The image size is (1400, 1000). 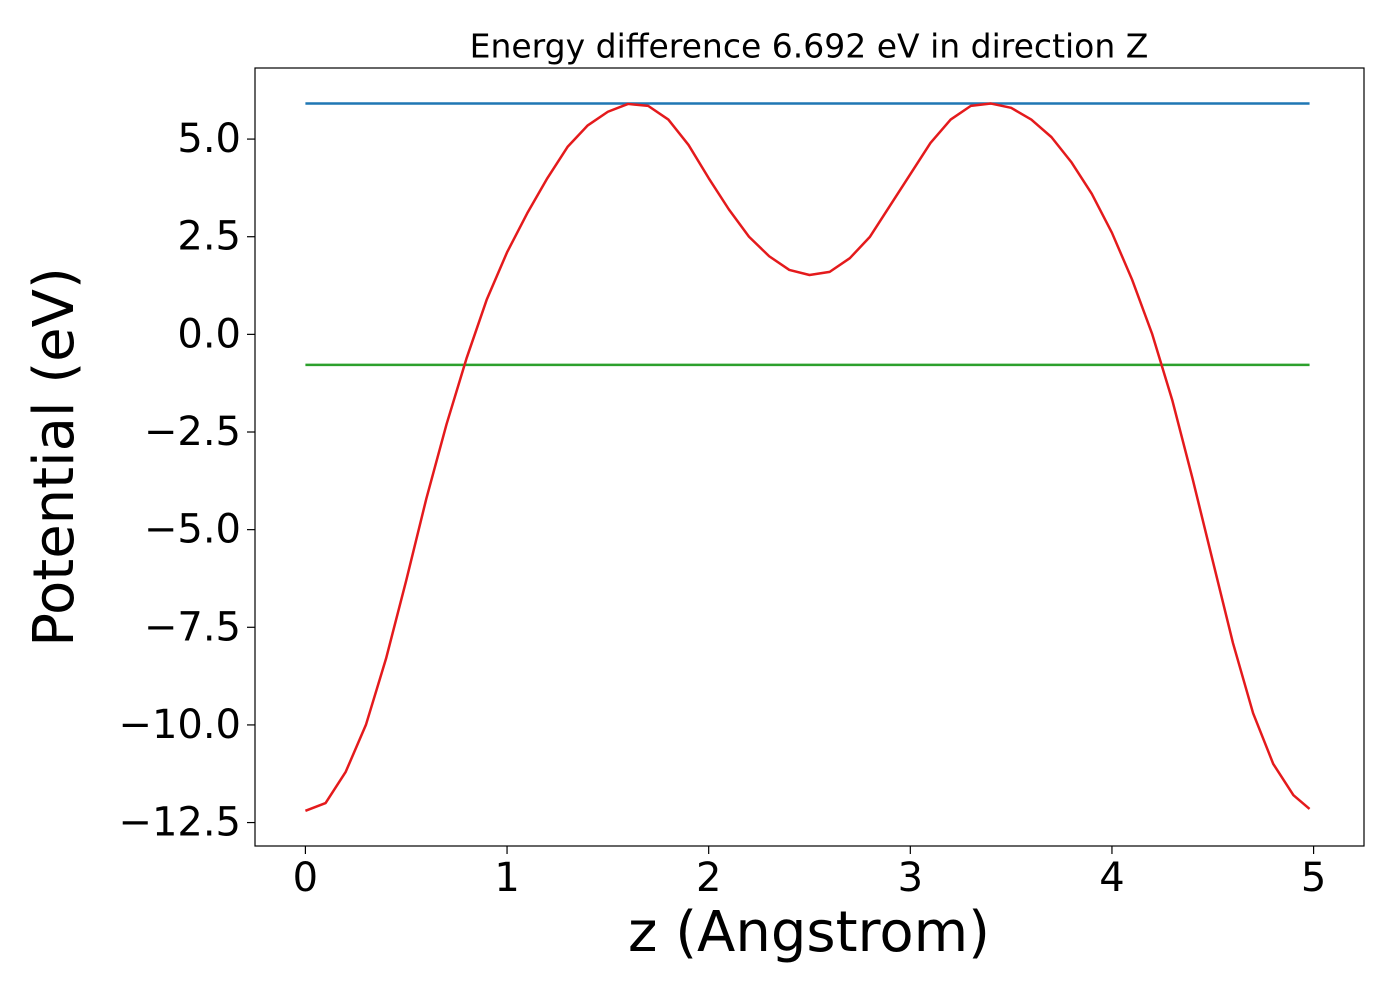 What do you see at coordinates (192, 627) in the screenshot?
I see `y-tick-label: −7.5` at bounding box center [192, 627].